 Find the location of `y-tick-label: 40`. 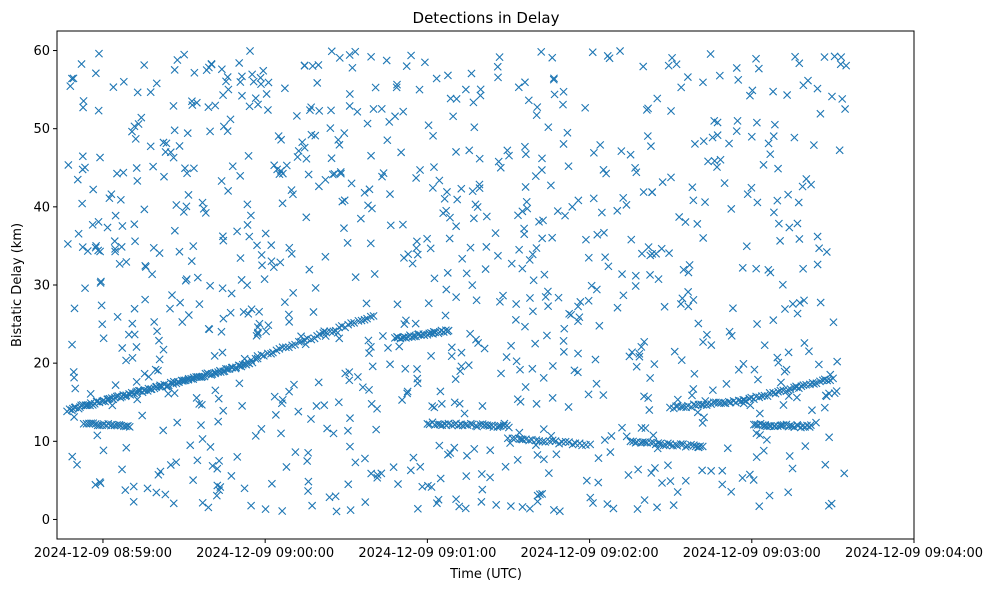

y-tick-label: 40 is located at coordinates (41, 207).